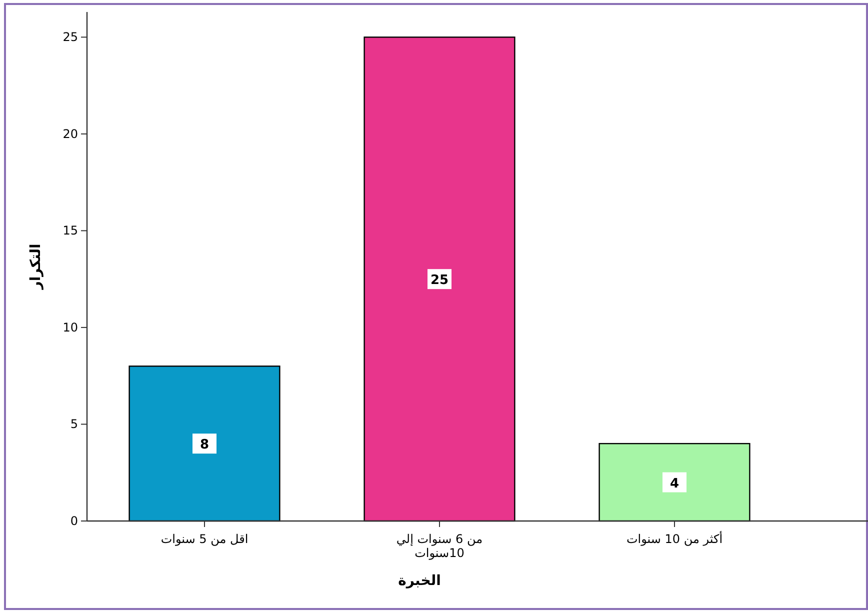 This screenshot has width=868, height=613. What do you see at coordinates (70, 37) in the screenshot?
I see `y-tick-label: 25` at bounding box center [70, 37].